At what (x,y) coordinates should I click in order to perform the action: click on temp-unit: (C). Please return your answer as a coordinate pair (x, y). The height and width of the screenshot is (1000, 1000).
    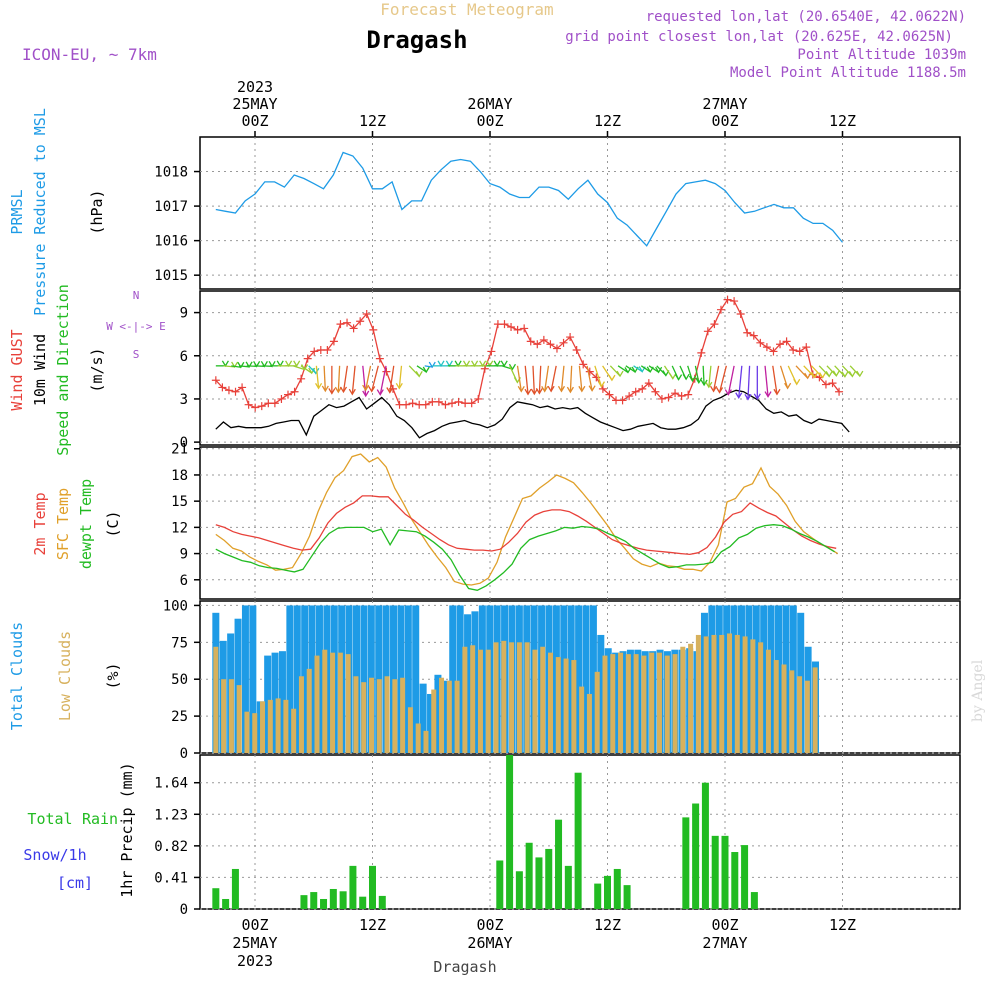
    Looking at the image, I should click on (113, 523).